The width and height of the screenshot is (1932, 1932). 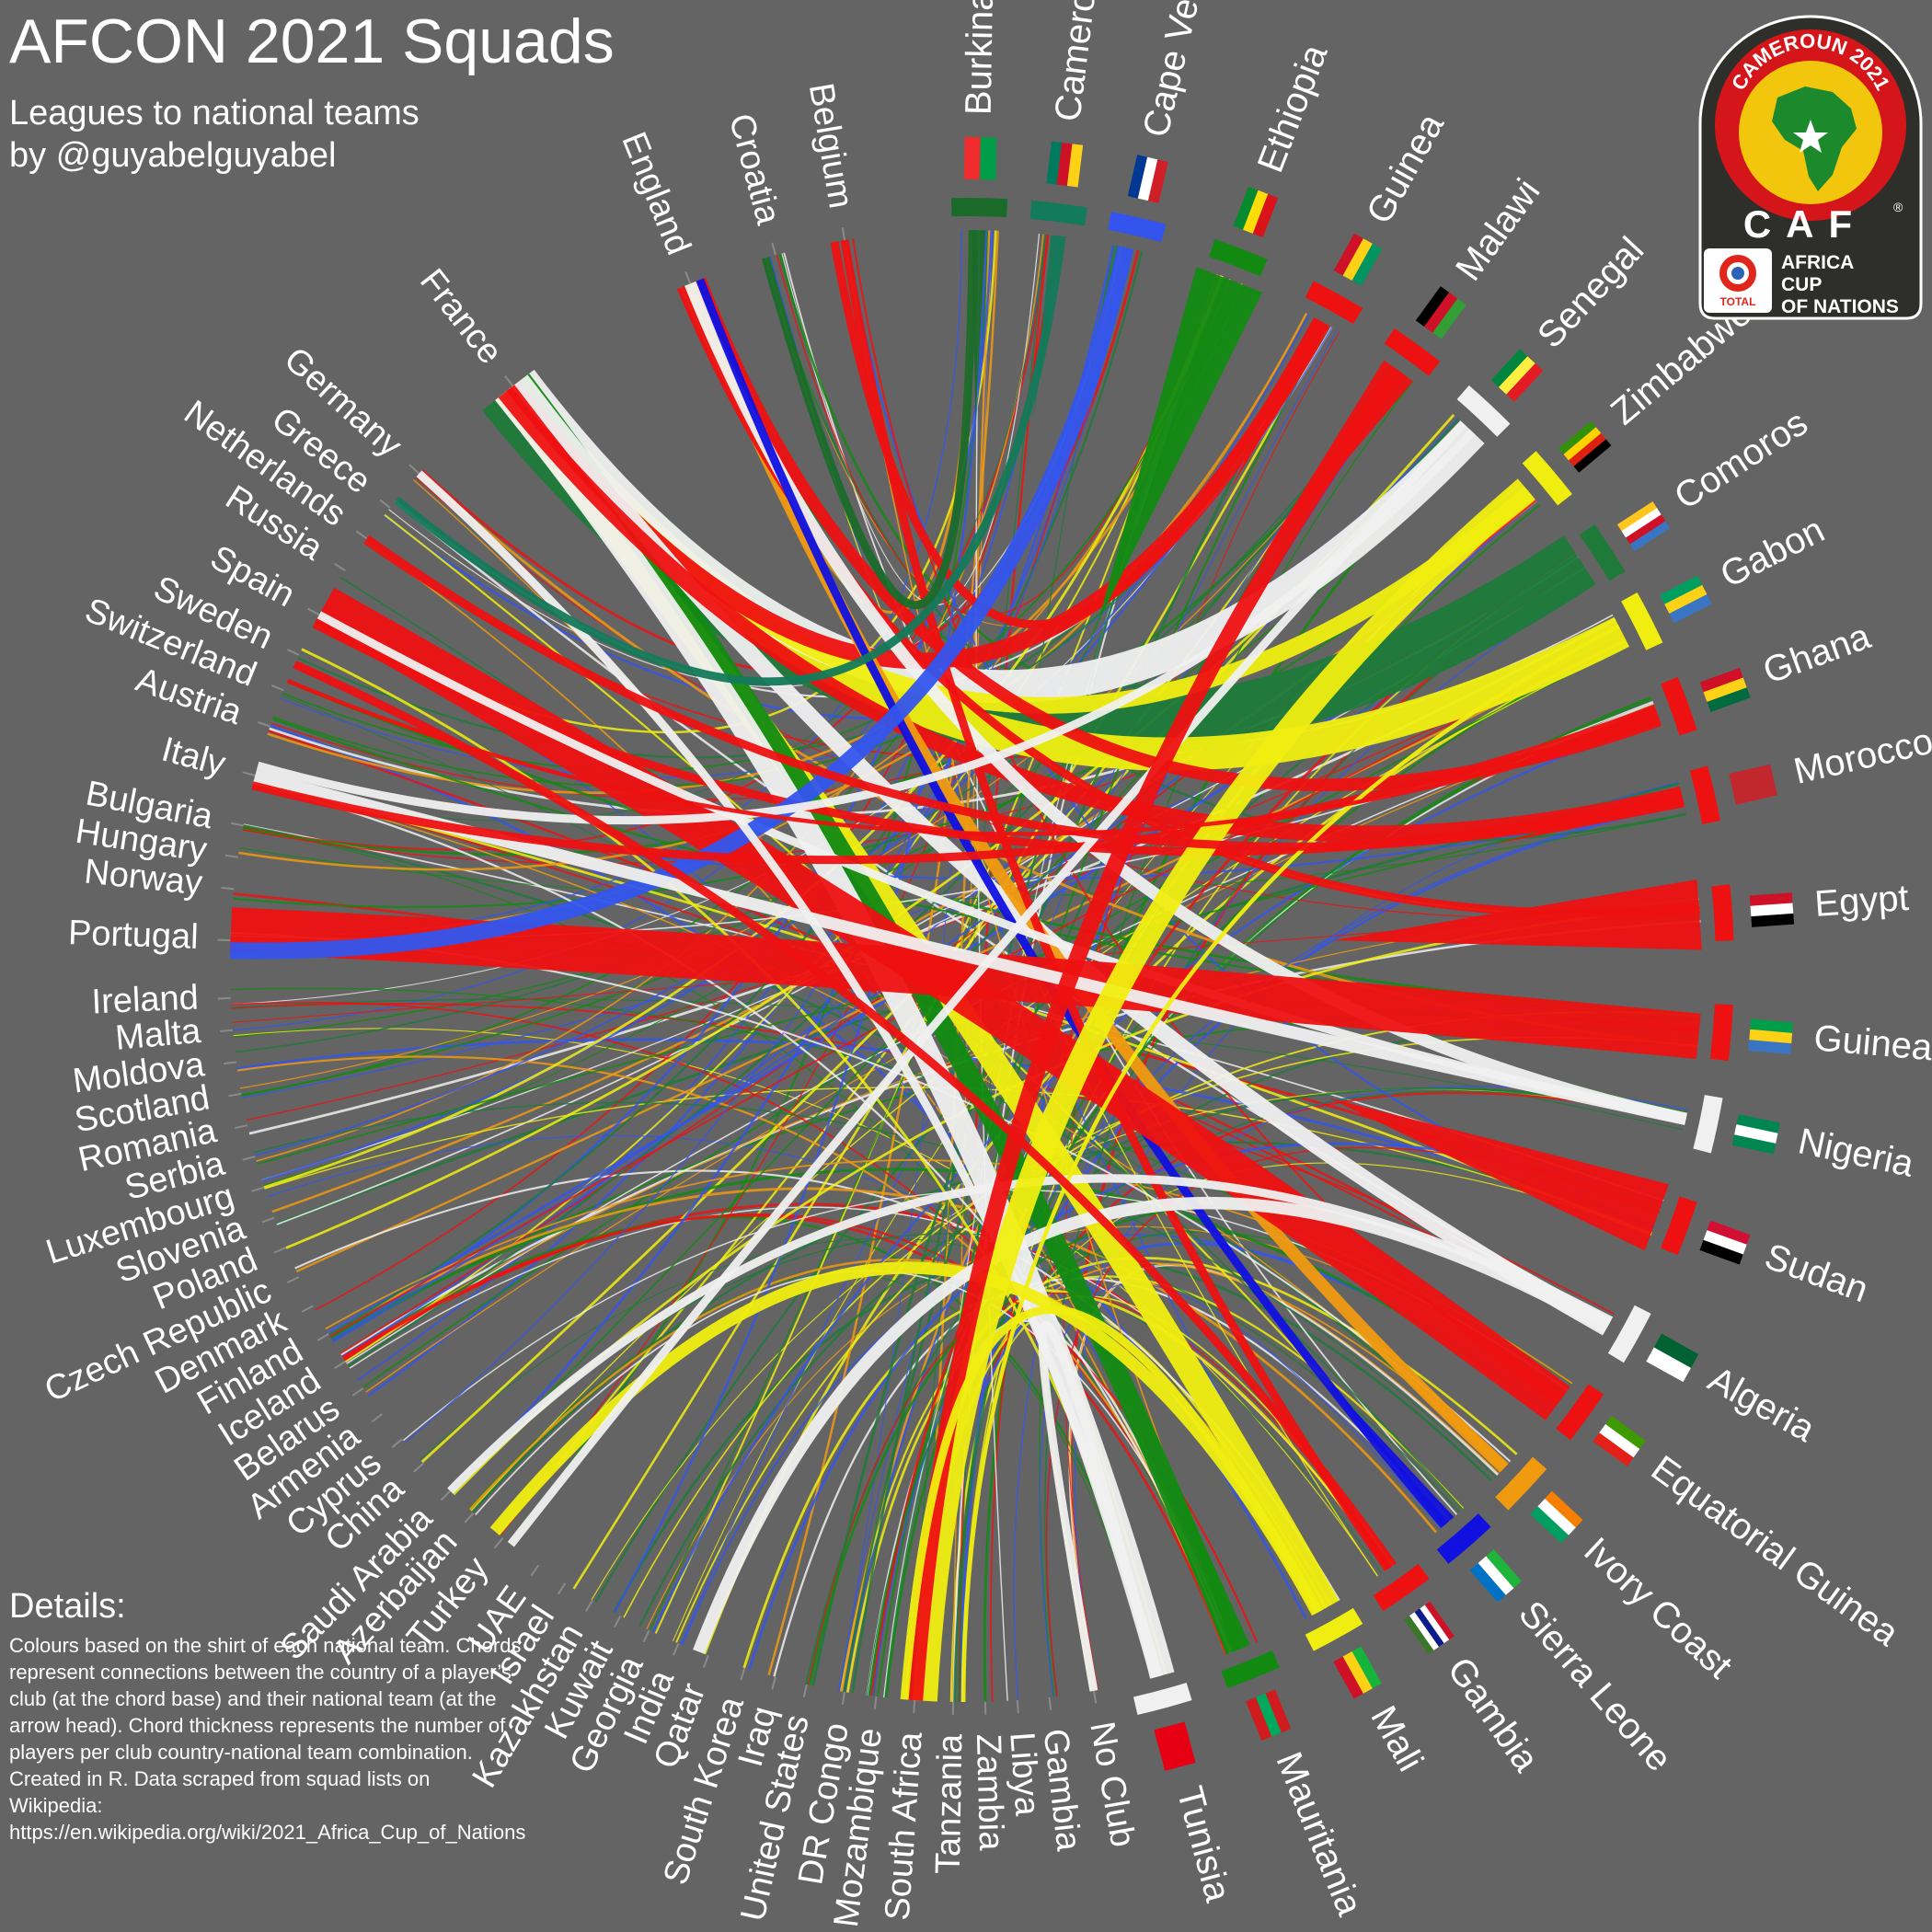 What do you see at coordinates (293, 652) in the screenshot?
I see `league-sector-sweden` at bounding box center [293, 652].